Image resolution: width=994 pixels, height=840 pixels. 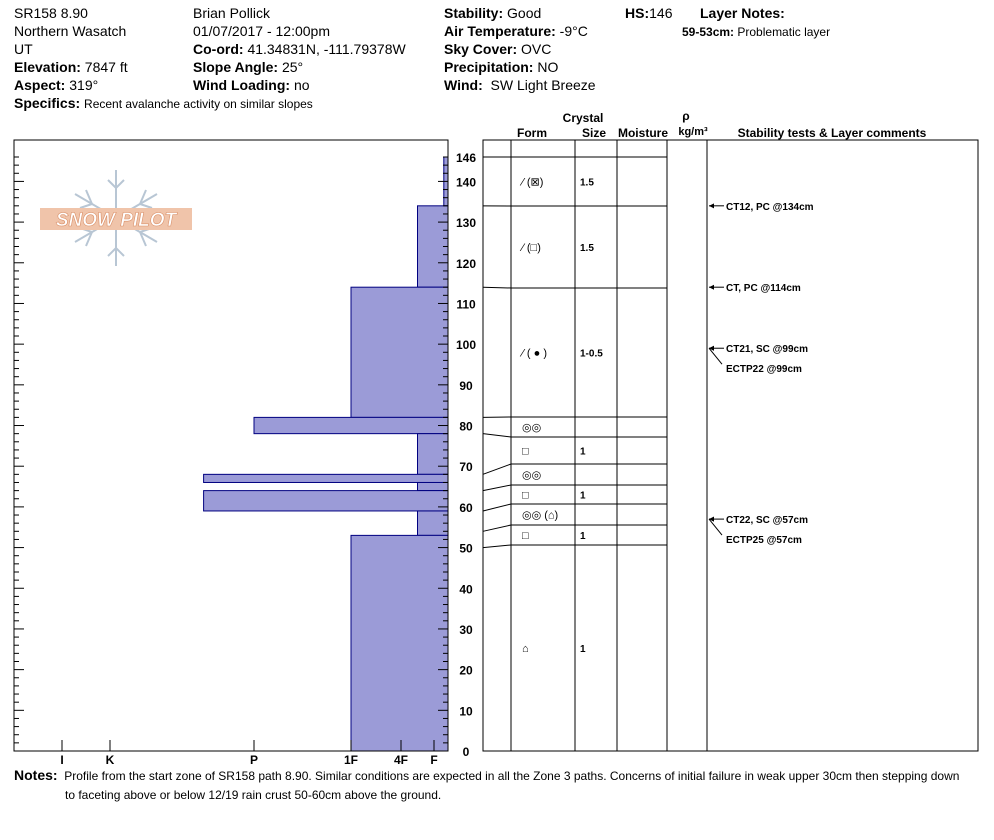 What do you see at coordinates (301, 85) in the screenshot?
I see `wind-loading-value: no` at bounding box center [301, 85].